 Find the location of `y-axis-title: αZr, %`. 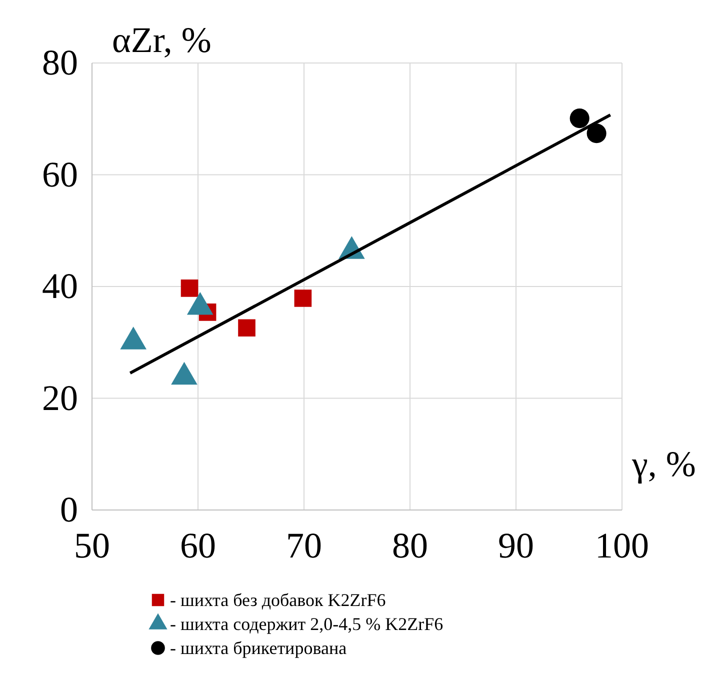

y-axis-title: αZr, % is located at coordinates (162, 40).